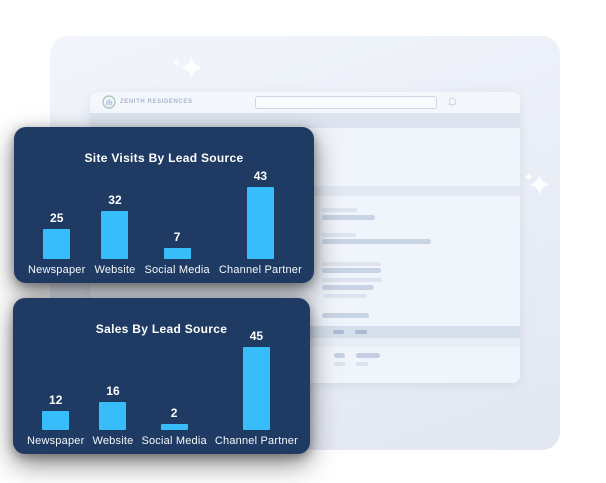  What do you see at coordinates (156, 102) in the screenshot?
I see `brand-name: ZENITH RESIDENCES` at bounding box center [156, 102].